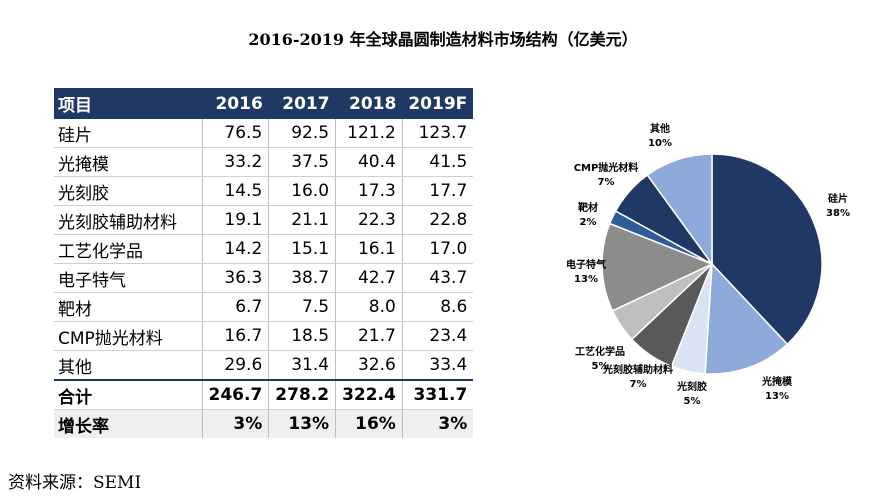 The height and width of the screenshot is (500, 886). Describe the element at coordinates (600, 351) in the screenshot. I see `pie-slice-name-label: 工艺化学品` at that location.